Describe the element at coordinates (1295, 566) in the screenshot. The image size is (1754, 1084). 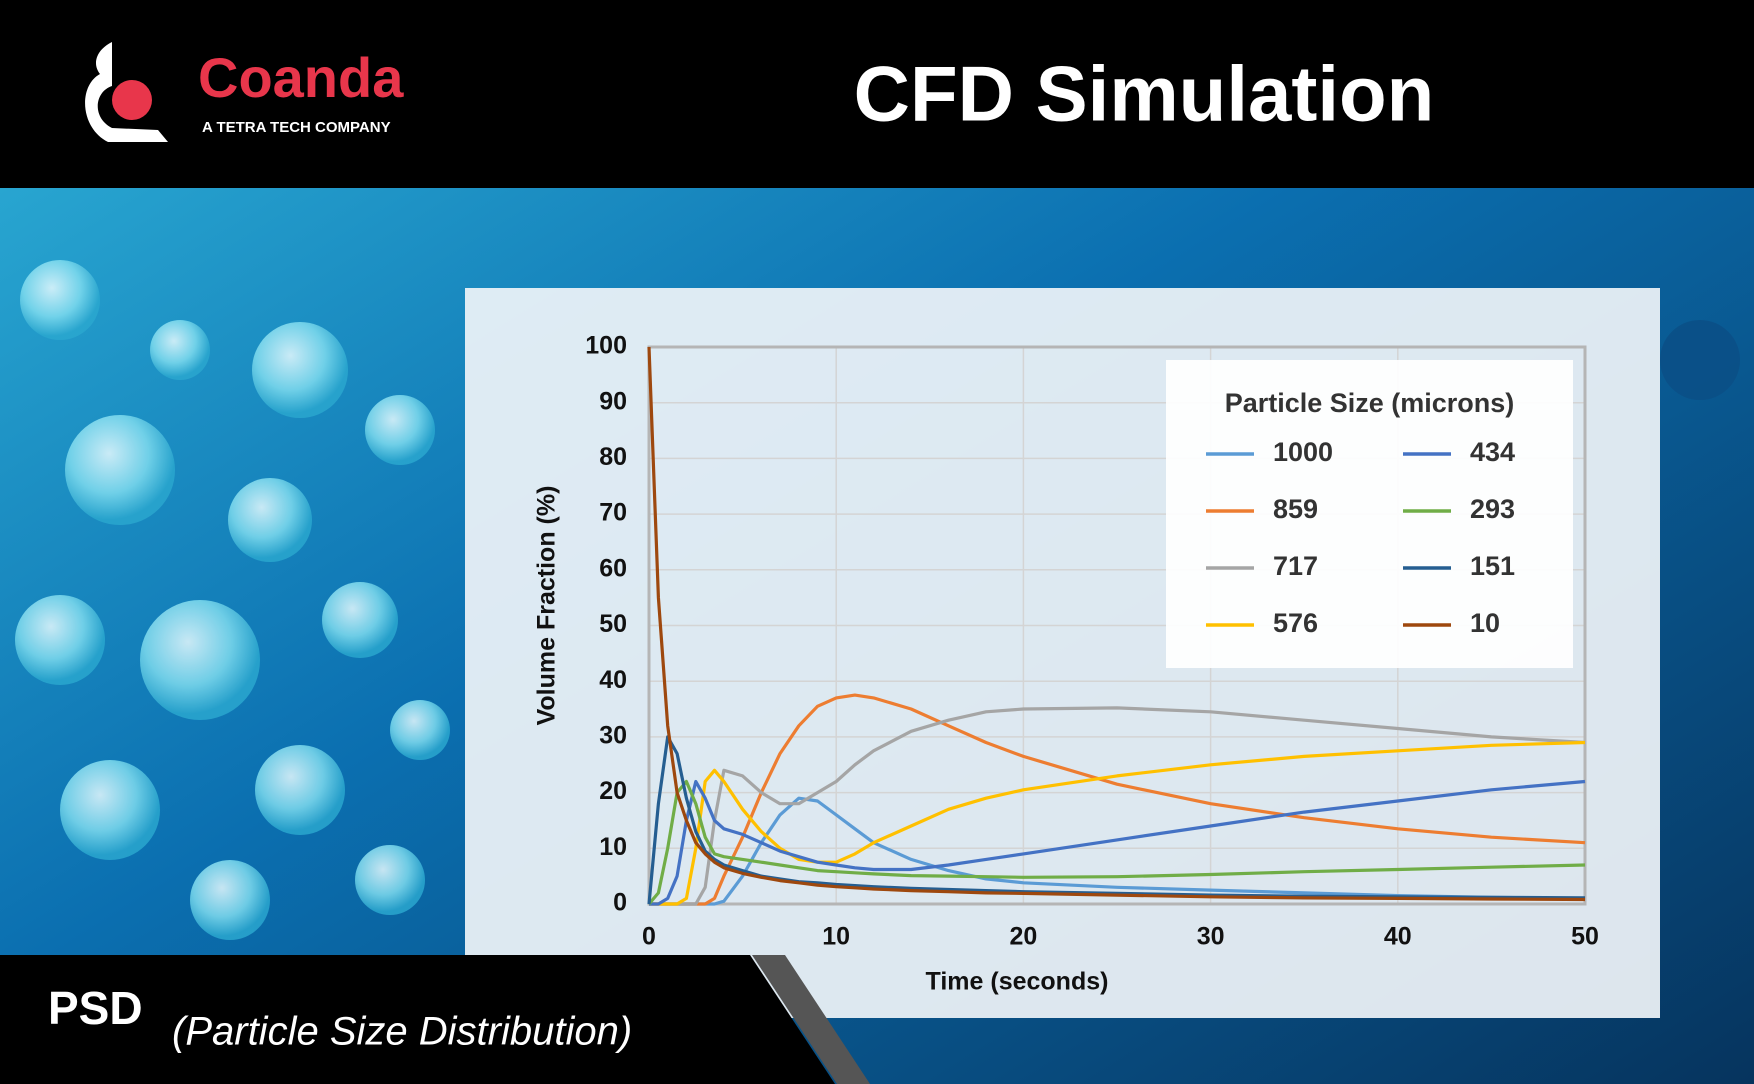
I see `legend-label: 717` at that location.